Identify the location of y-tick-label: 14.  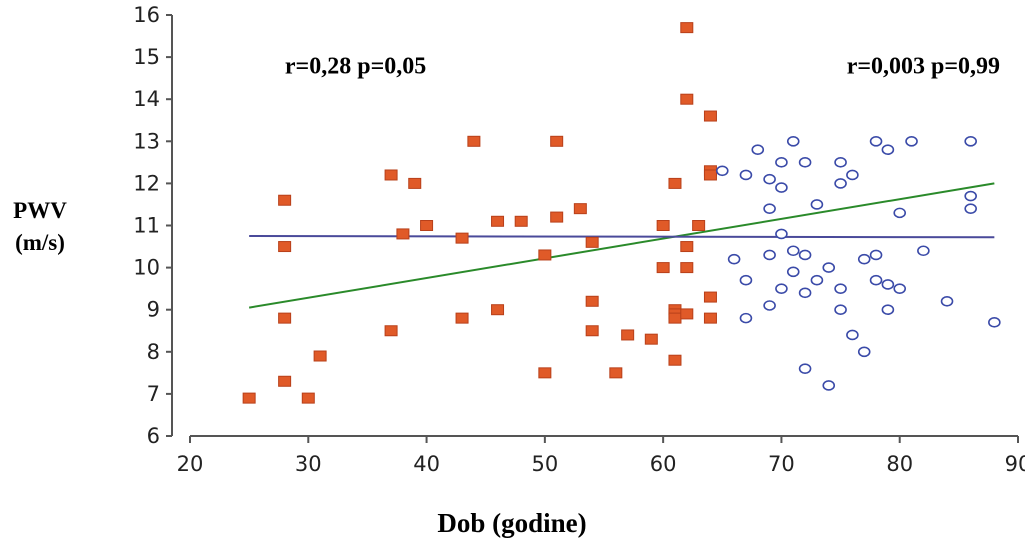
(146, 99).